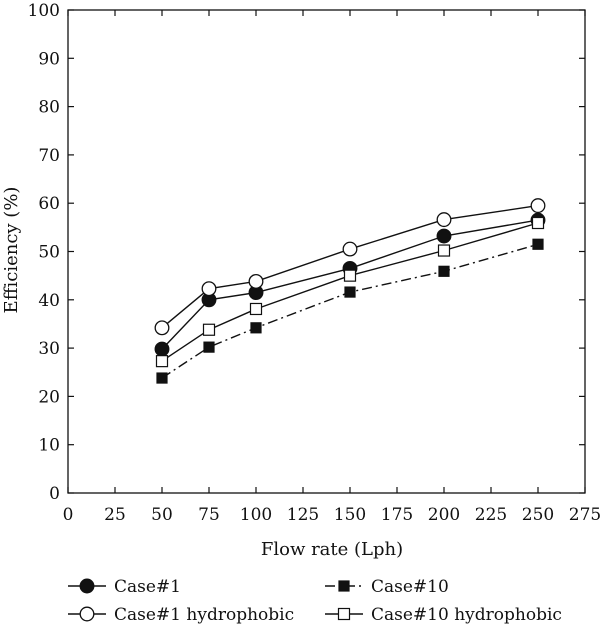 The image size is (600, 629). I want to click on x-tick-label: 0, so click(68, 515).